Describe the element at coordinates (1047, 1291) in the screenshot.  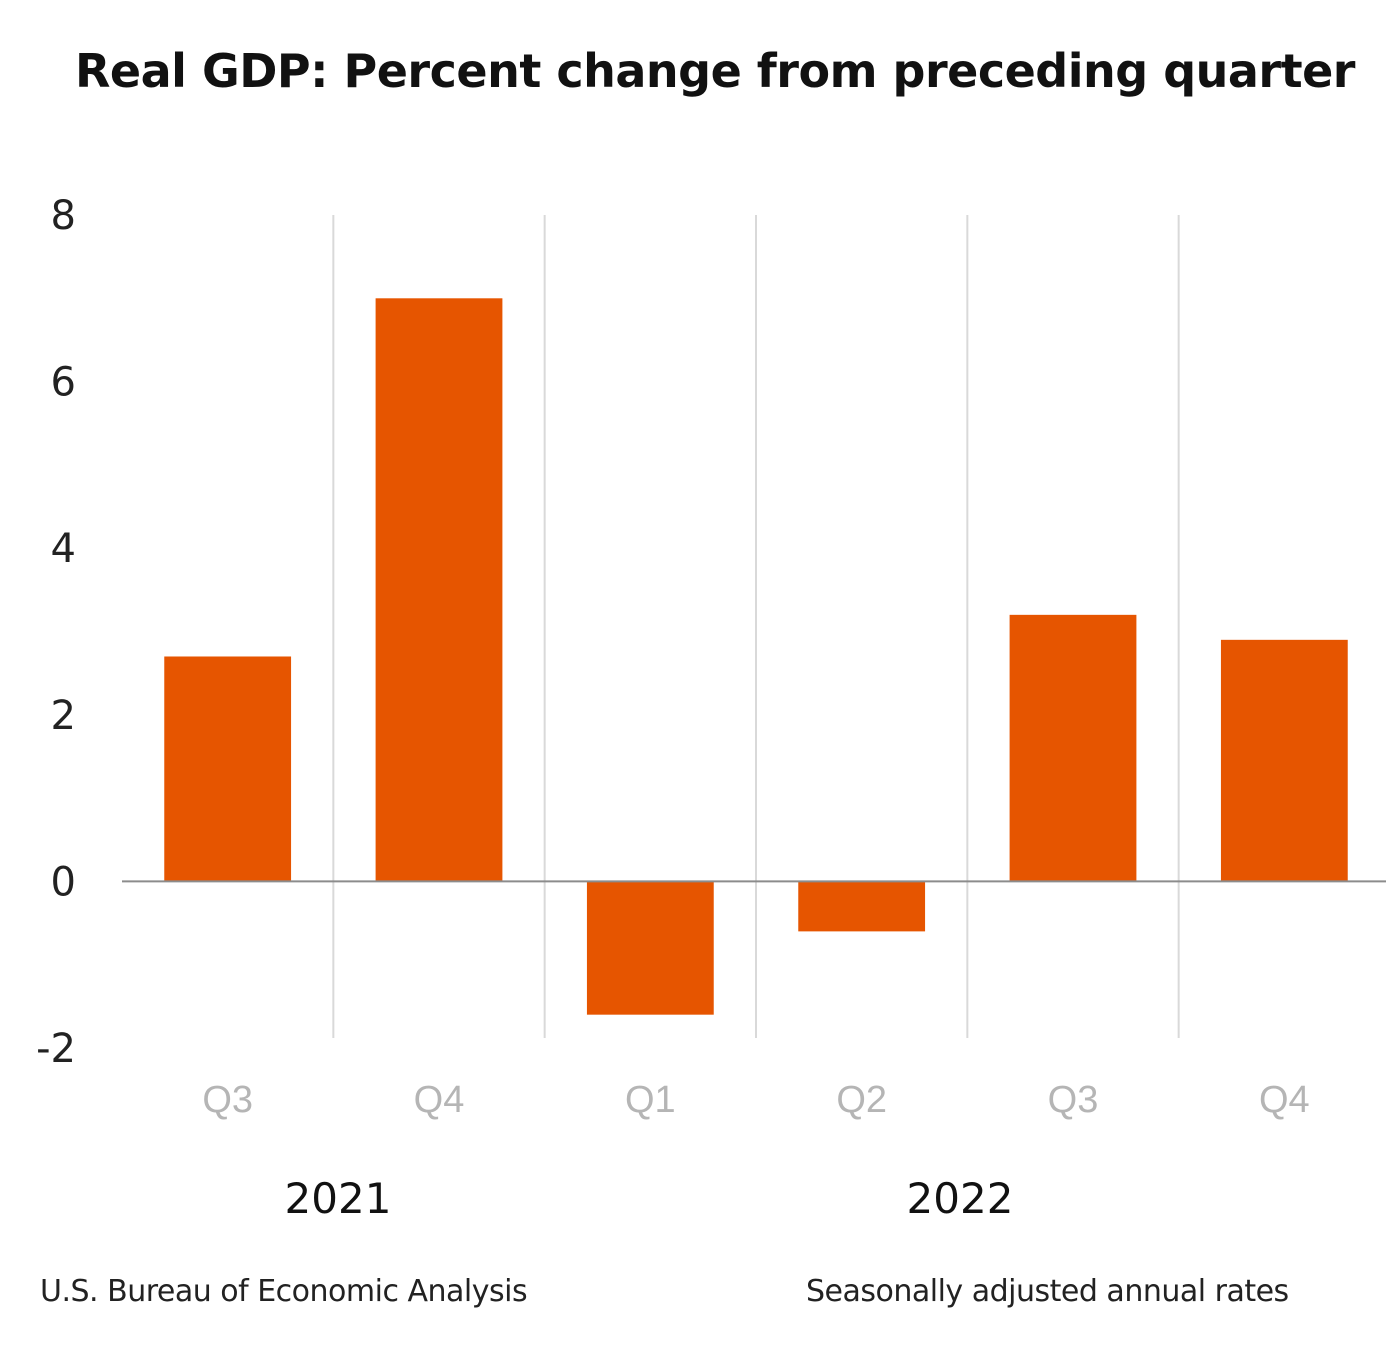
I see `rates-note: Seasonally adjusted annual rates` at that location.